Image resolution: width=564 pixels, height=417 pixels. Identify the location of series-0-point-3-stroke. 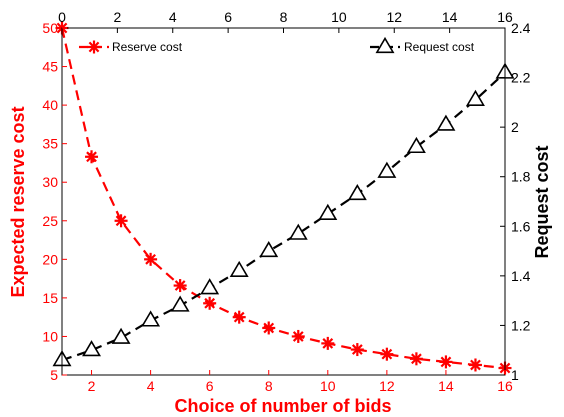
(150, 259).